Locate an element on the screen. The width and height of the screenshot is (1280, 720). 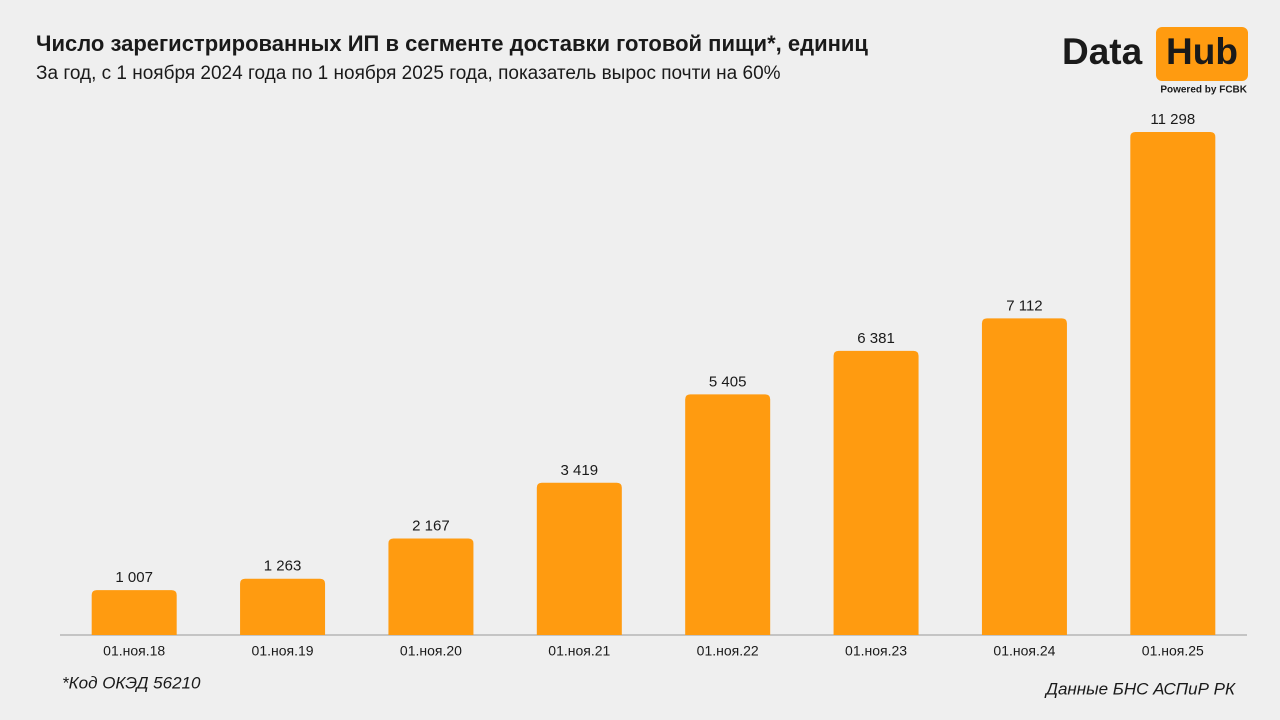
value-label: 1 263 is located at coordinates (283, 566).